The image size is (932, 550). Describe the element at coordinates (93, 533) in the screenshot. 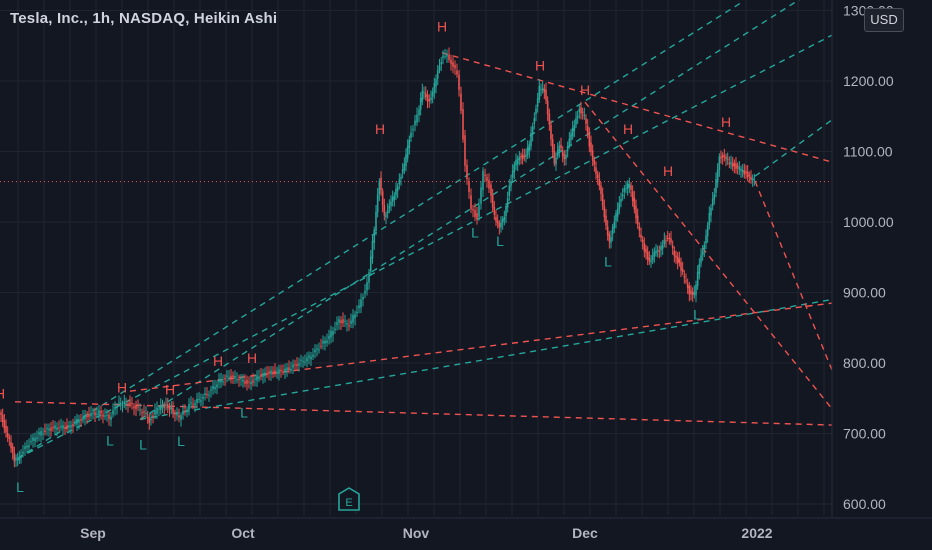

I see `x-tick-label: Sep` at that location.